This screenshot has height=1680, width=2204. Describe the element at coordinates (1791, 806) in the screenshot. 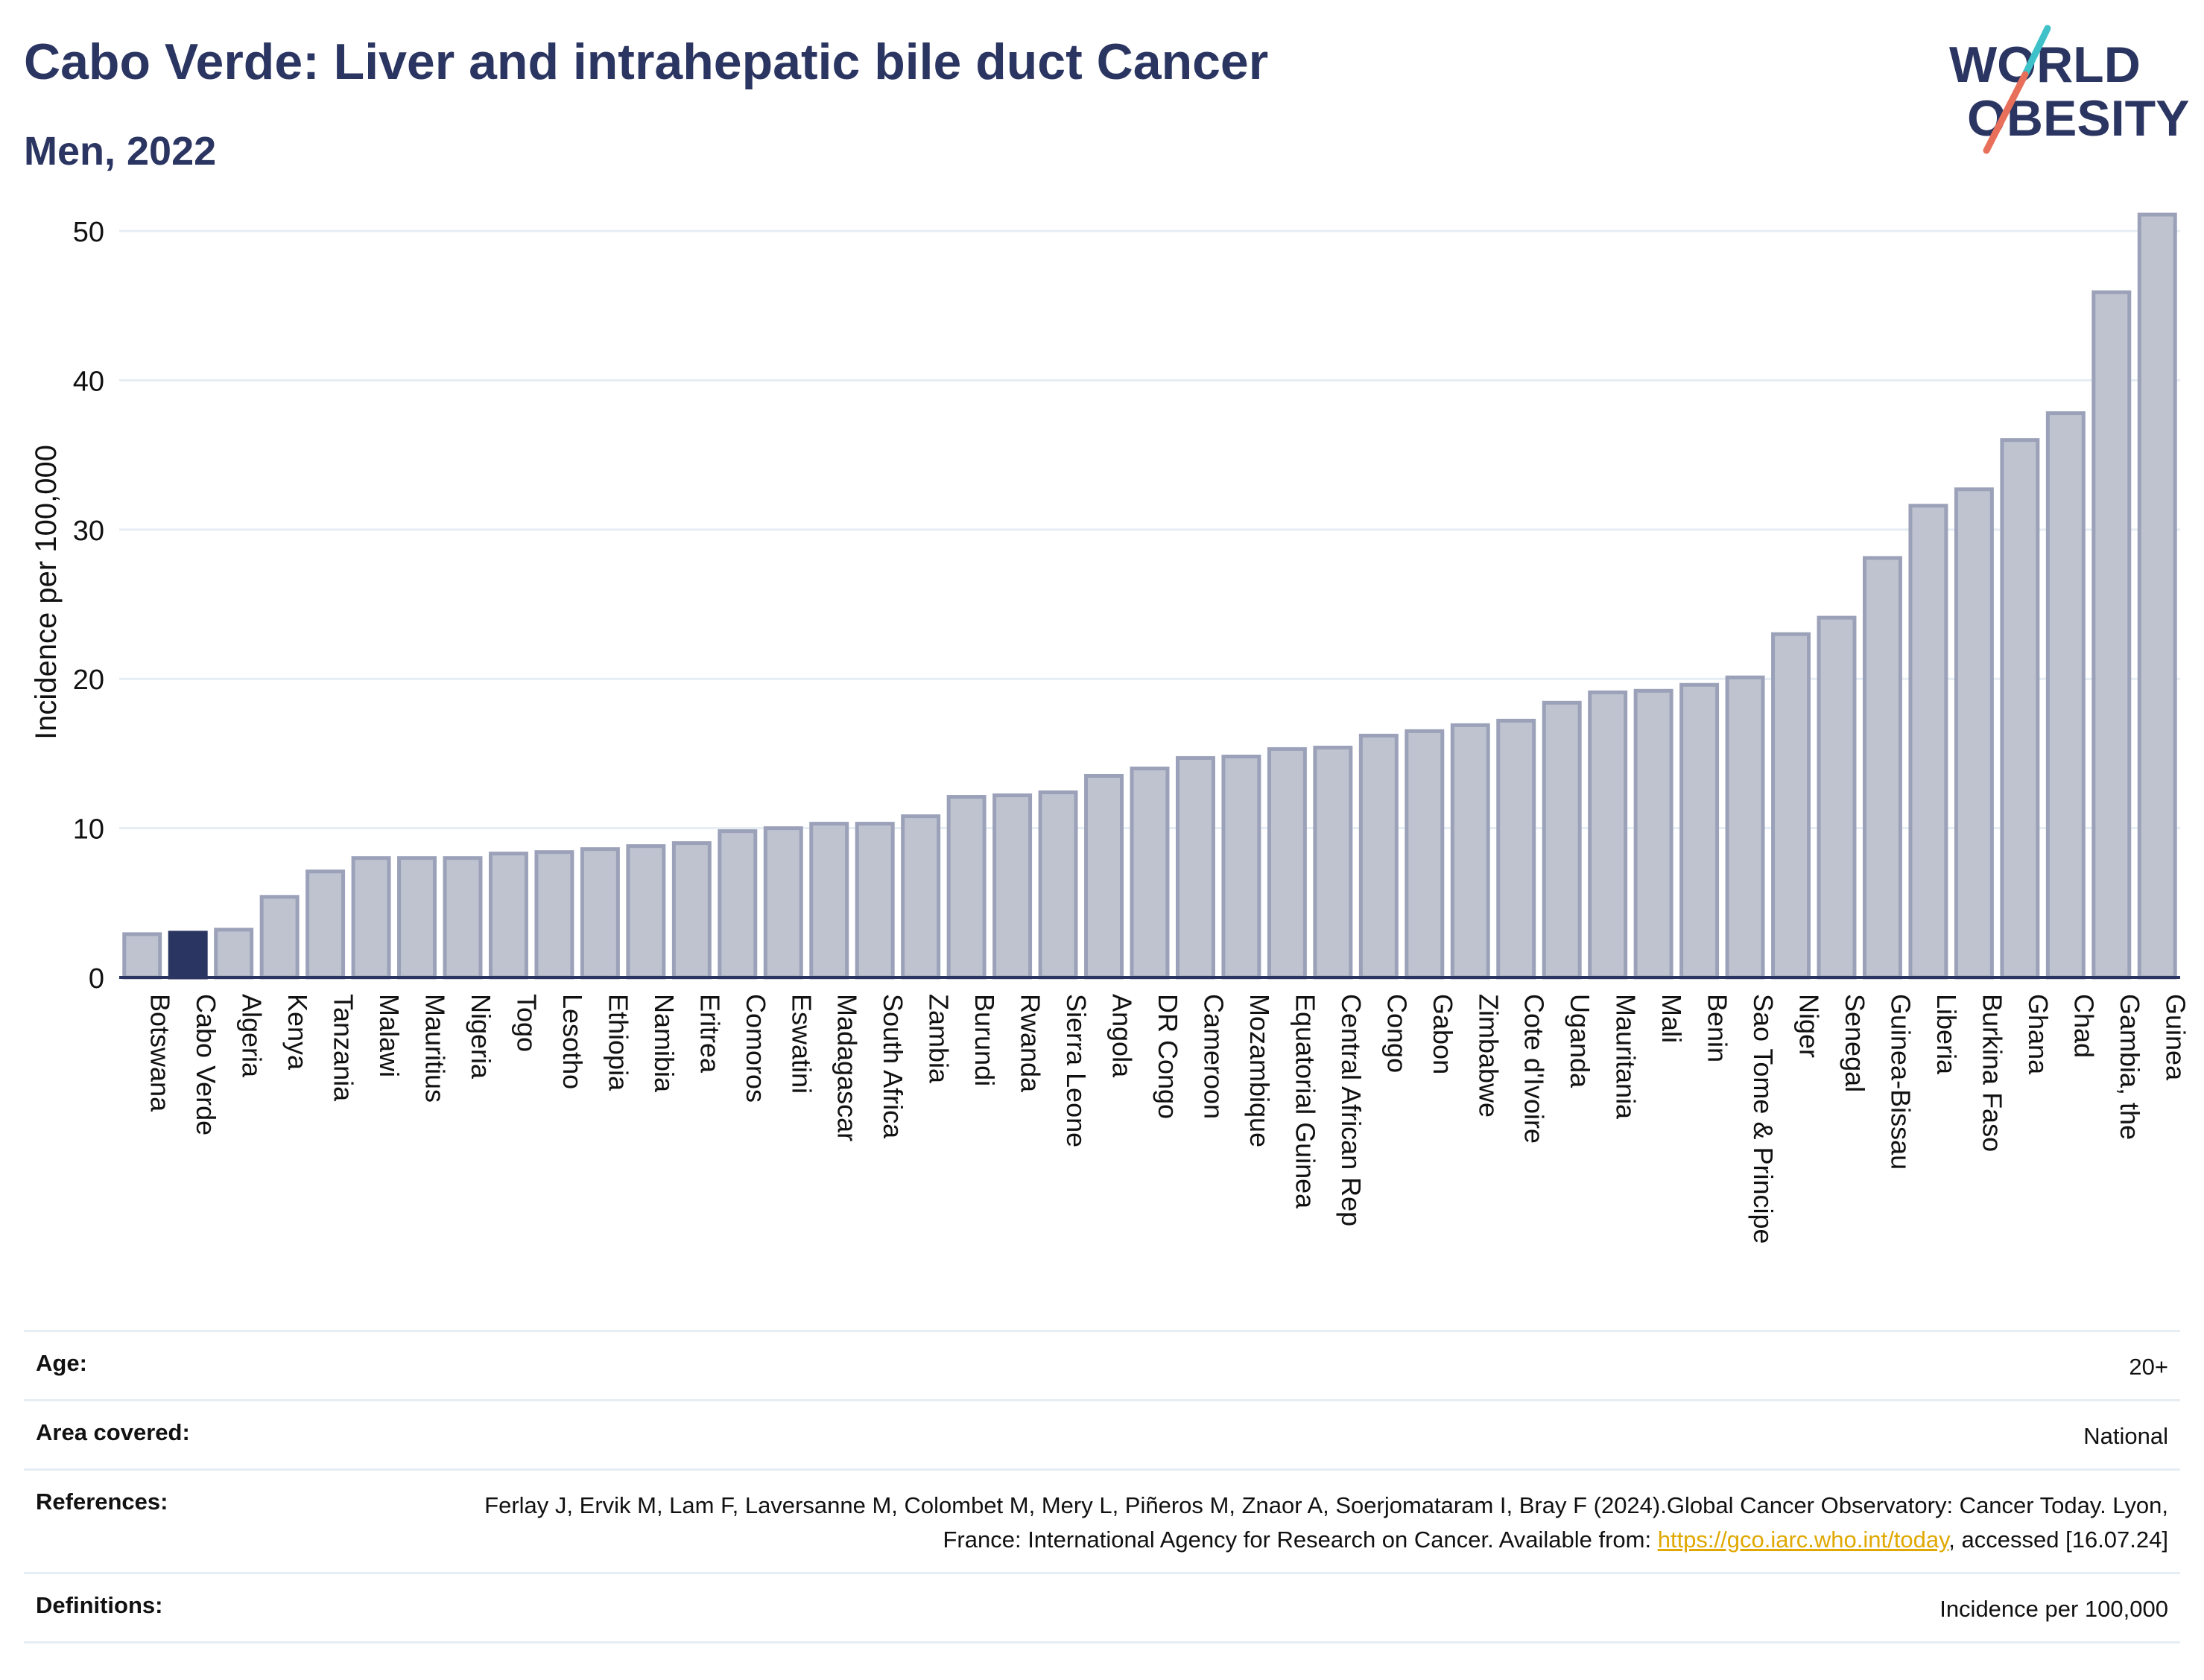

I see `bar-niger` at that location.